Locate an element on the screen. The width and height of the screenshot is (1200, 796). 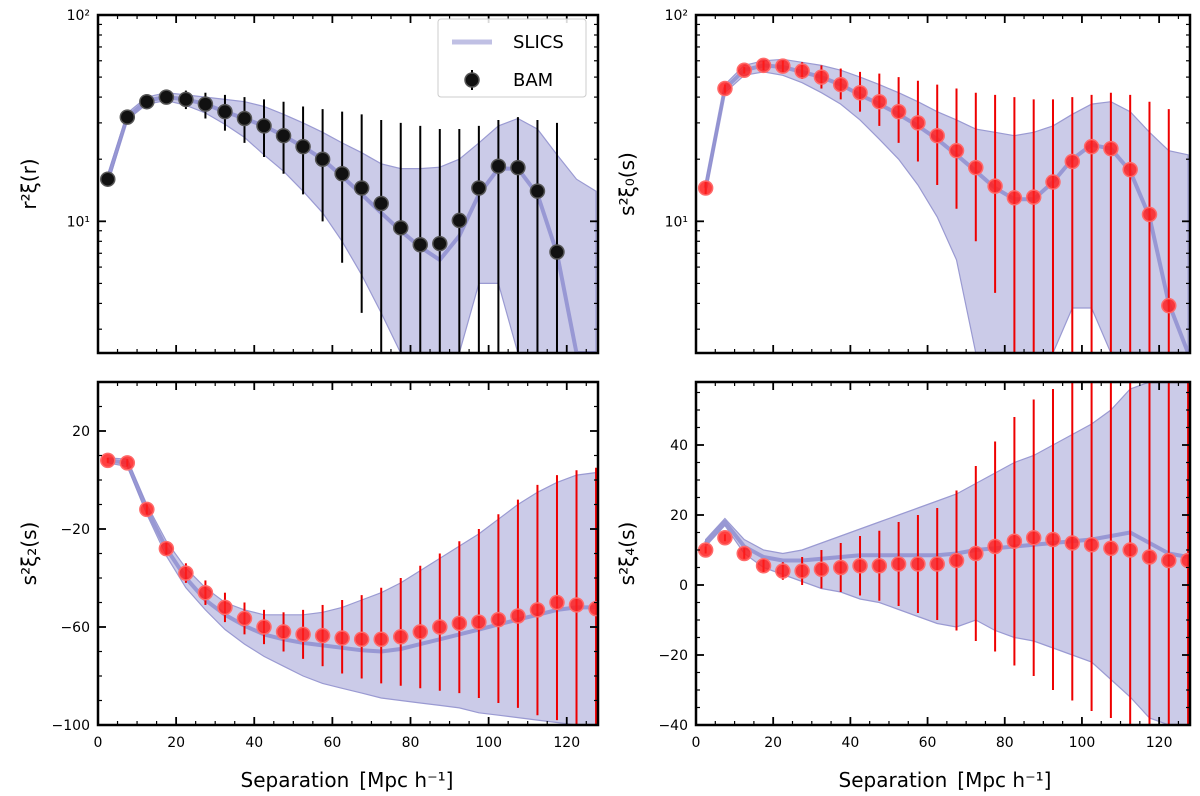
x-tick-label: 20 is located at coordinates (773, 743).